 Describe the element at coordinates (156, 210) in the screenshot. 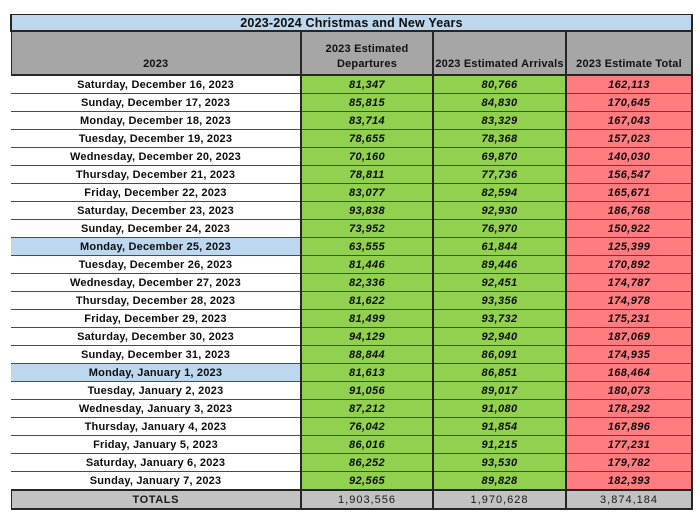

I see `date-cell: Saturday, December 23, 2023` at that location.